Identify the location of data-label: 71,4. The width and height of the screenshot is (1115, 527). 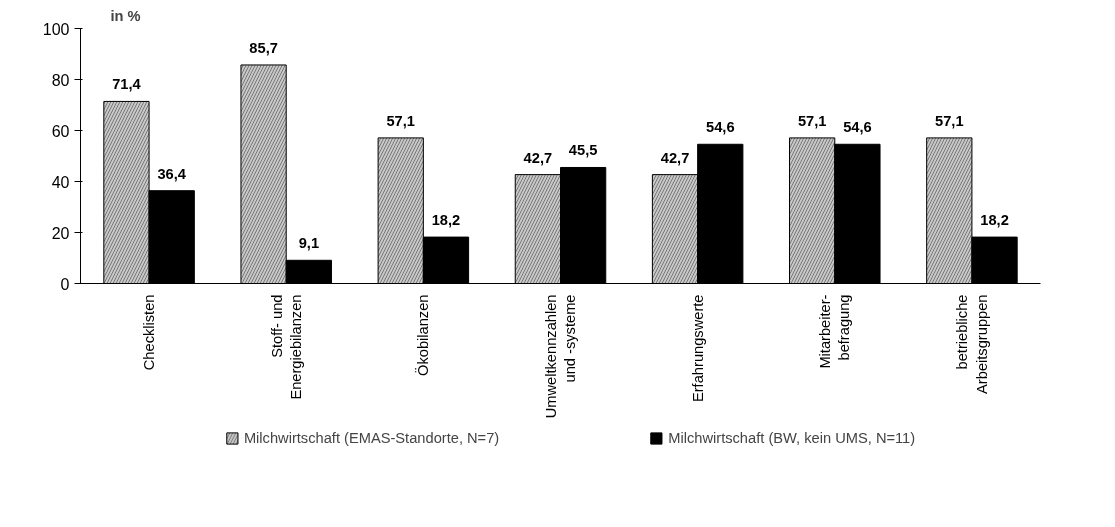
(127, 84).